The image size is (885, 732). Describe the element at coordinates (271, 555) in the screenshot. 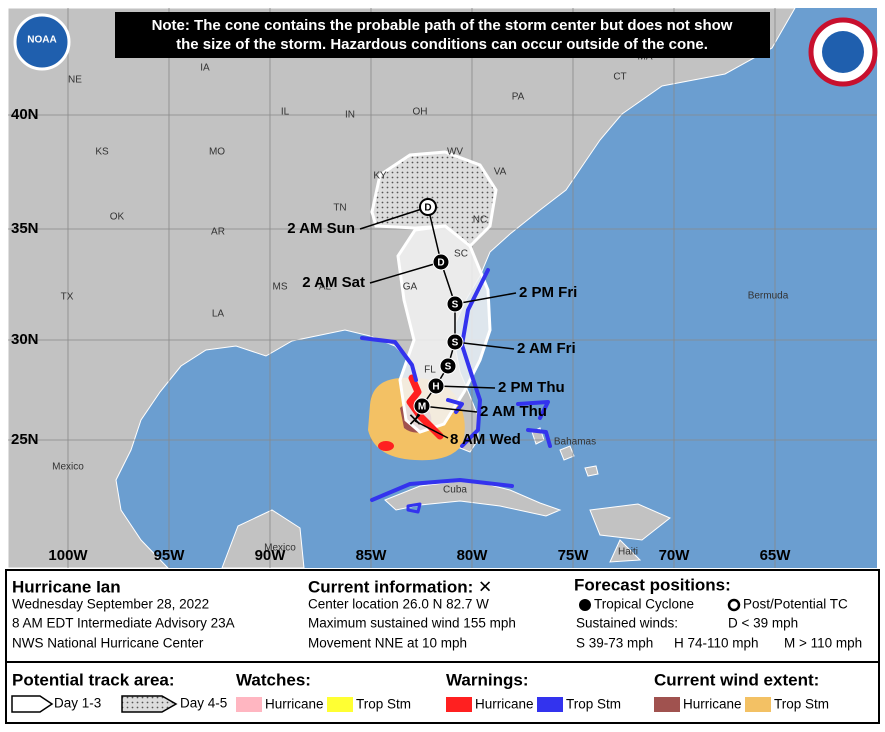

I see `longitude-label: 90W` at that location.